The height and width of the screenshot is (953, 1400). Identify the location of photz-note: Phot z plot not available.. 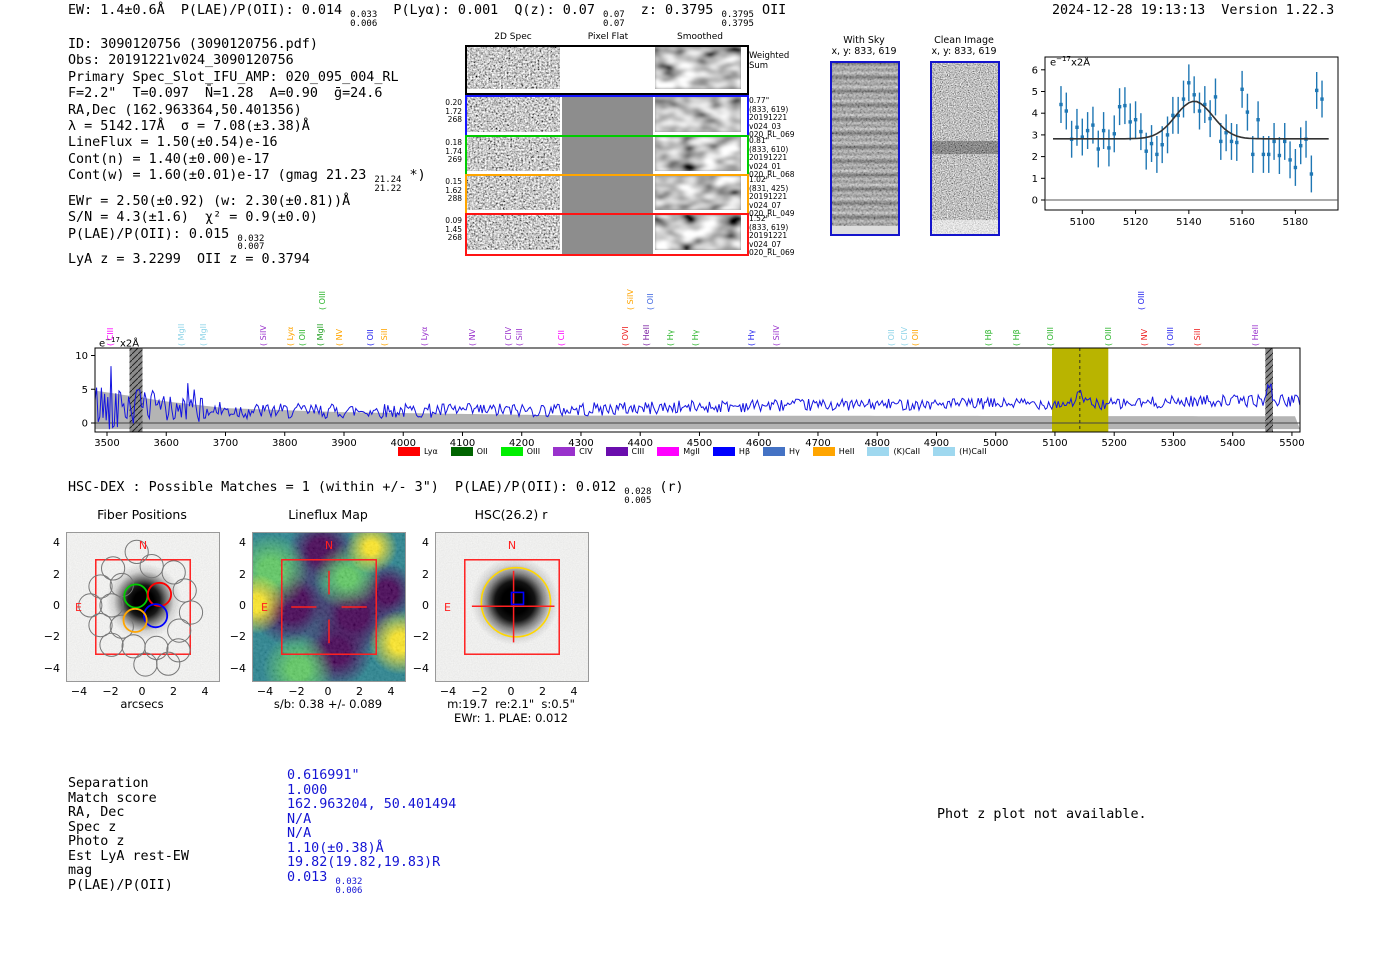
(1042, 814).